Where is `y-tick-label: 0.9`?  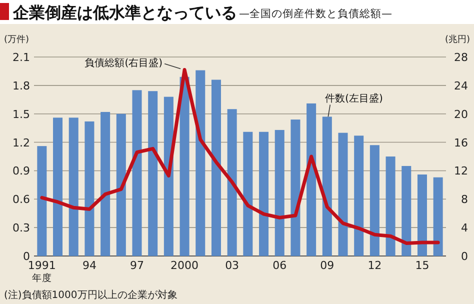 y-tick-label: 0.9 is located at coordinates (21, 171).